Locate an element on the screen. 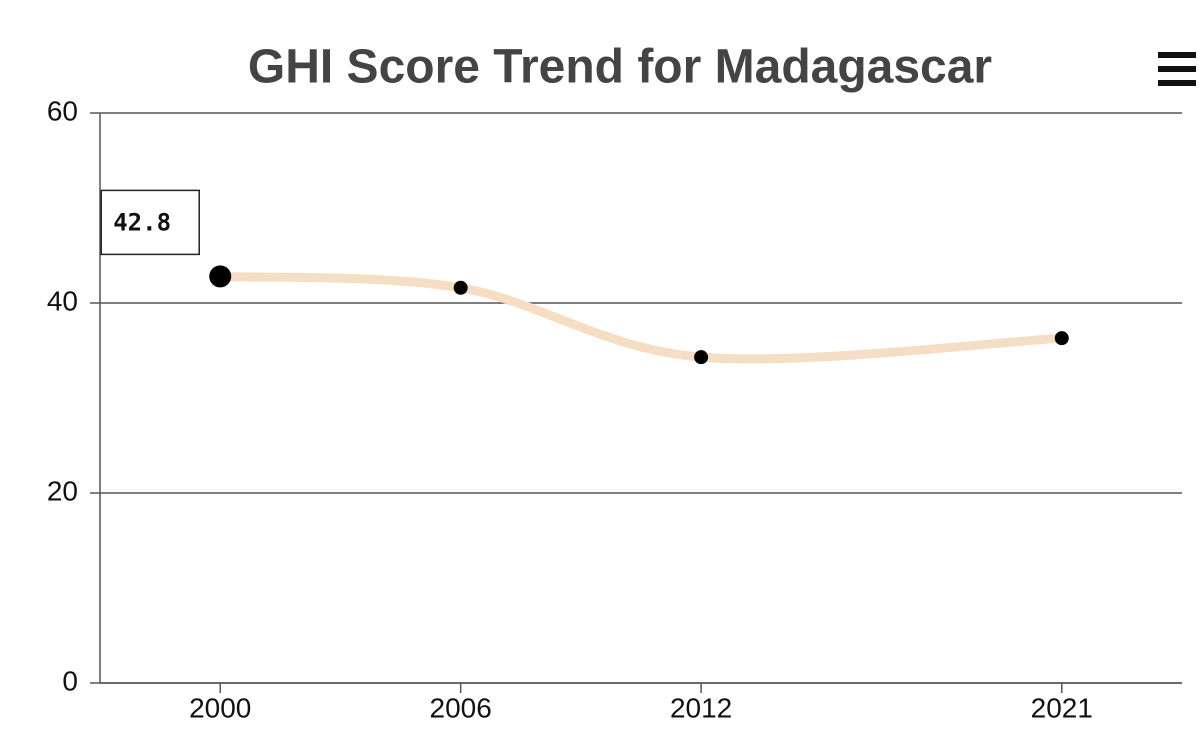 Image resolution: width=1200 pixels, height=744 pixels. y-tick-label: 20 is located at coordinates (62, 490).